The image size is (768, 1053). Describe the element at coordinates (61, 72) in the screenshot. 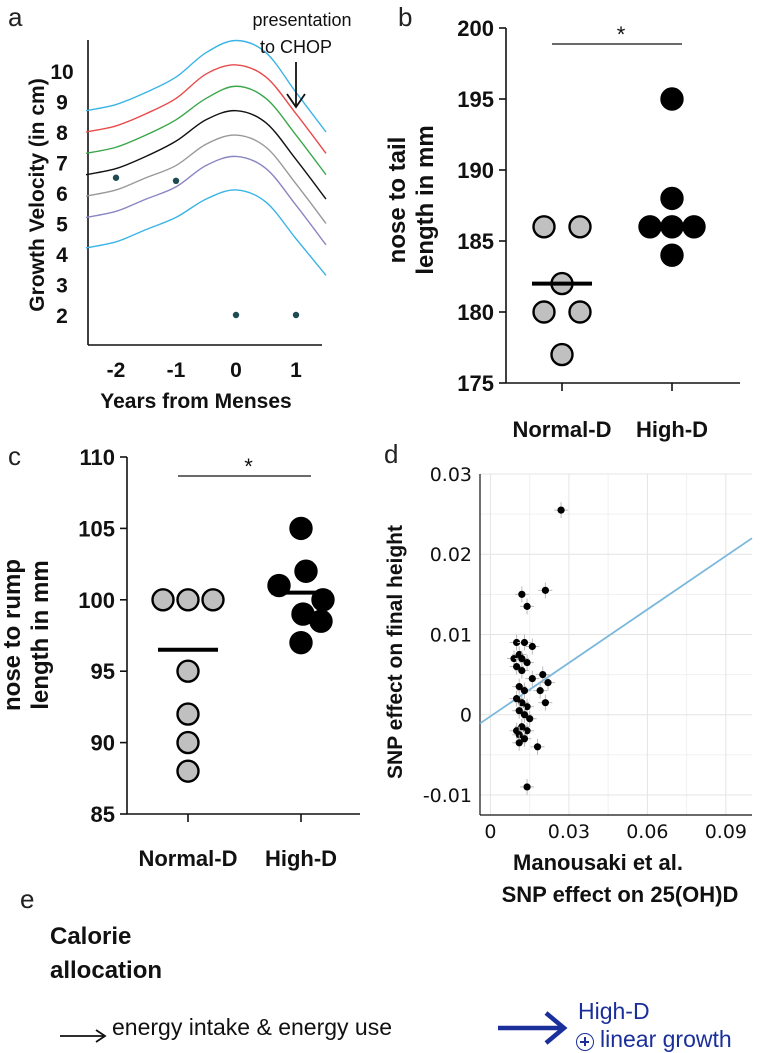

I see `y-tick-label: 10` at that location.